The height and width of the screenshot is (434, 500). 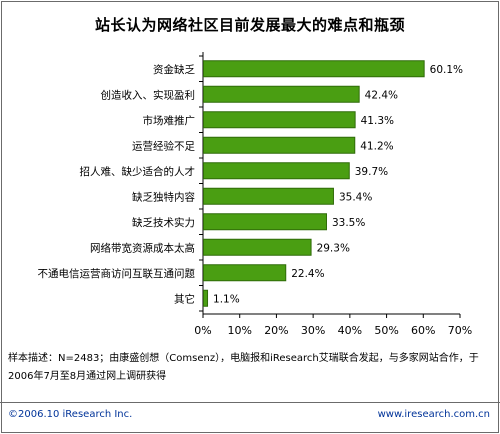 What do you see at coordinates (423, 330) in the screenshot?
I see `x-tick-label: 60%` at bounding box center [423, 330].